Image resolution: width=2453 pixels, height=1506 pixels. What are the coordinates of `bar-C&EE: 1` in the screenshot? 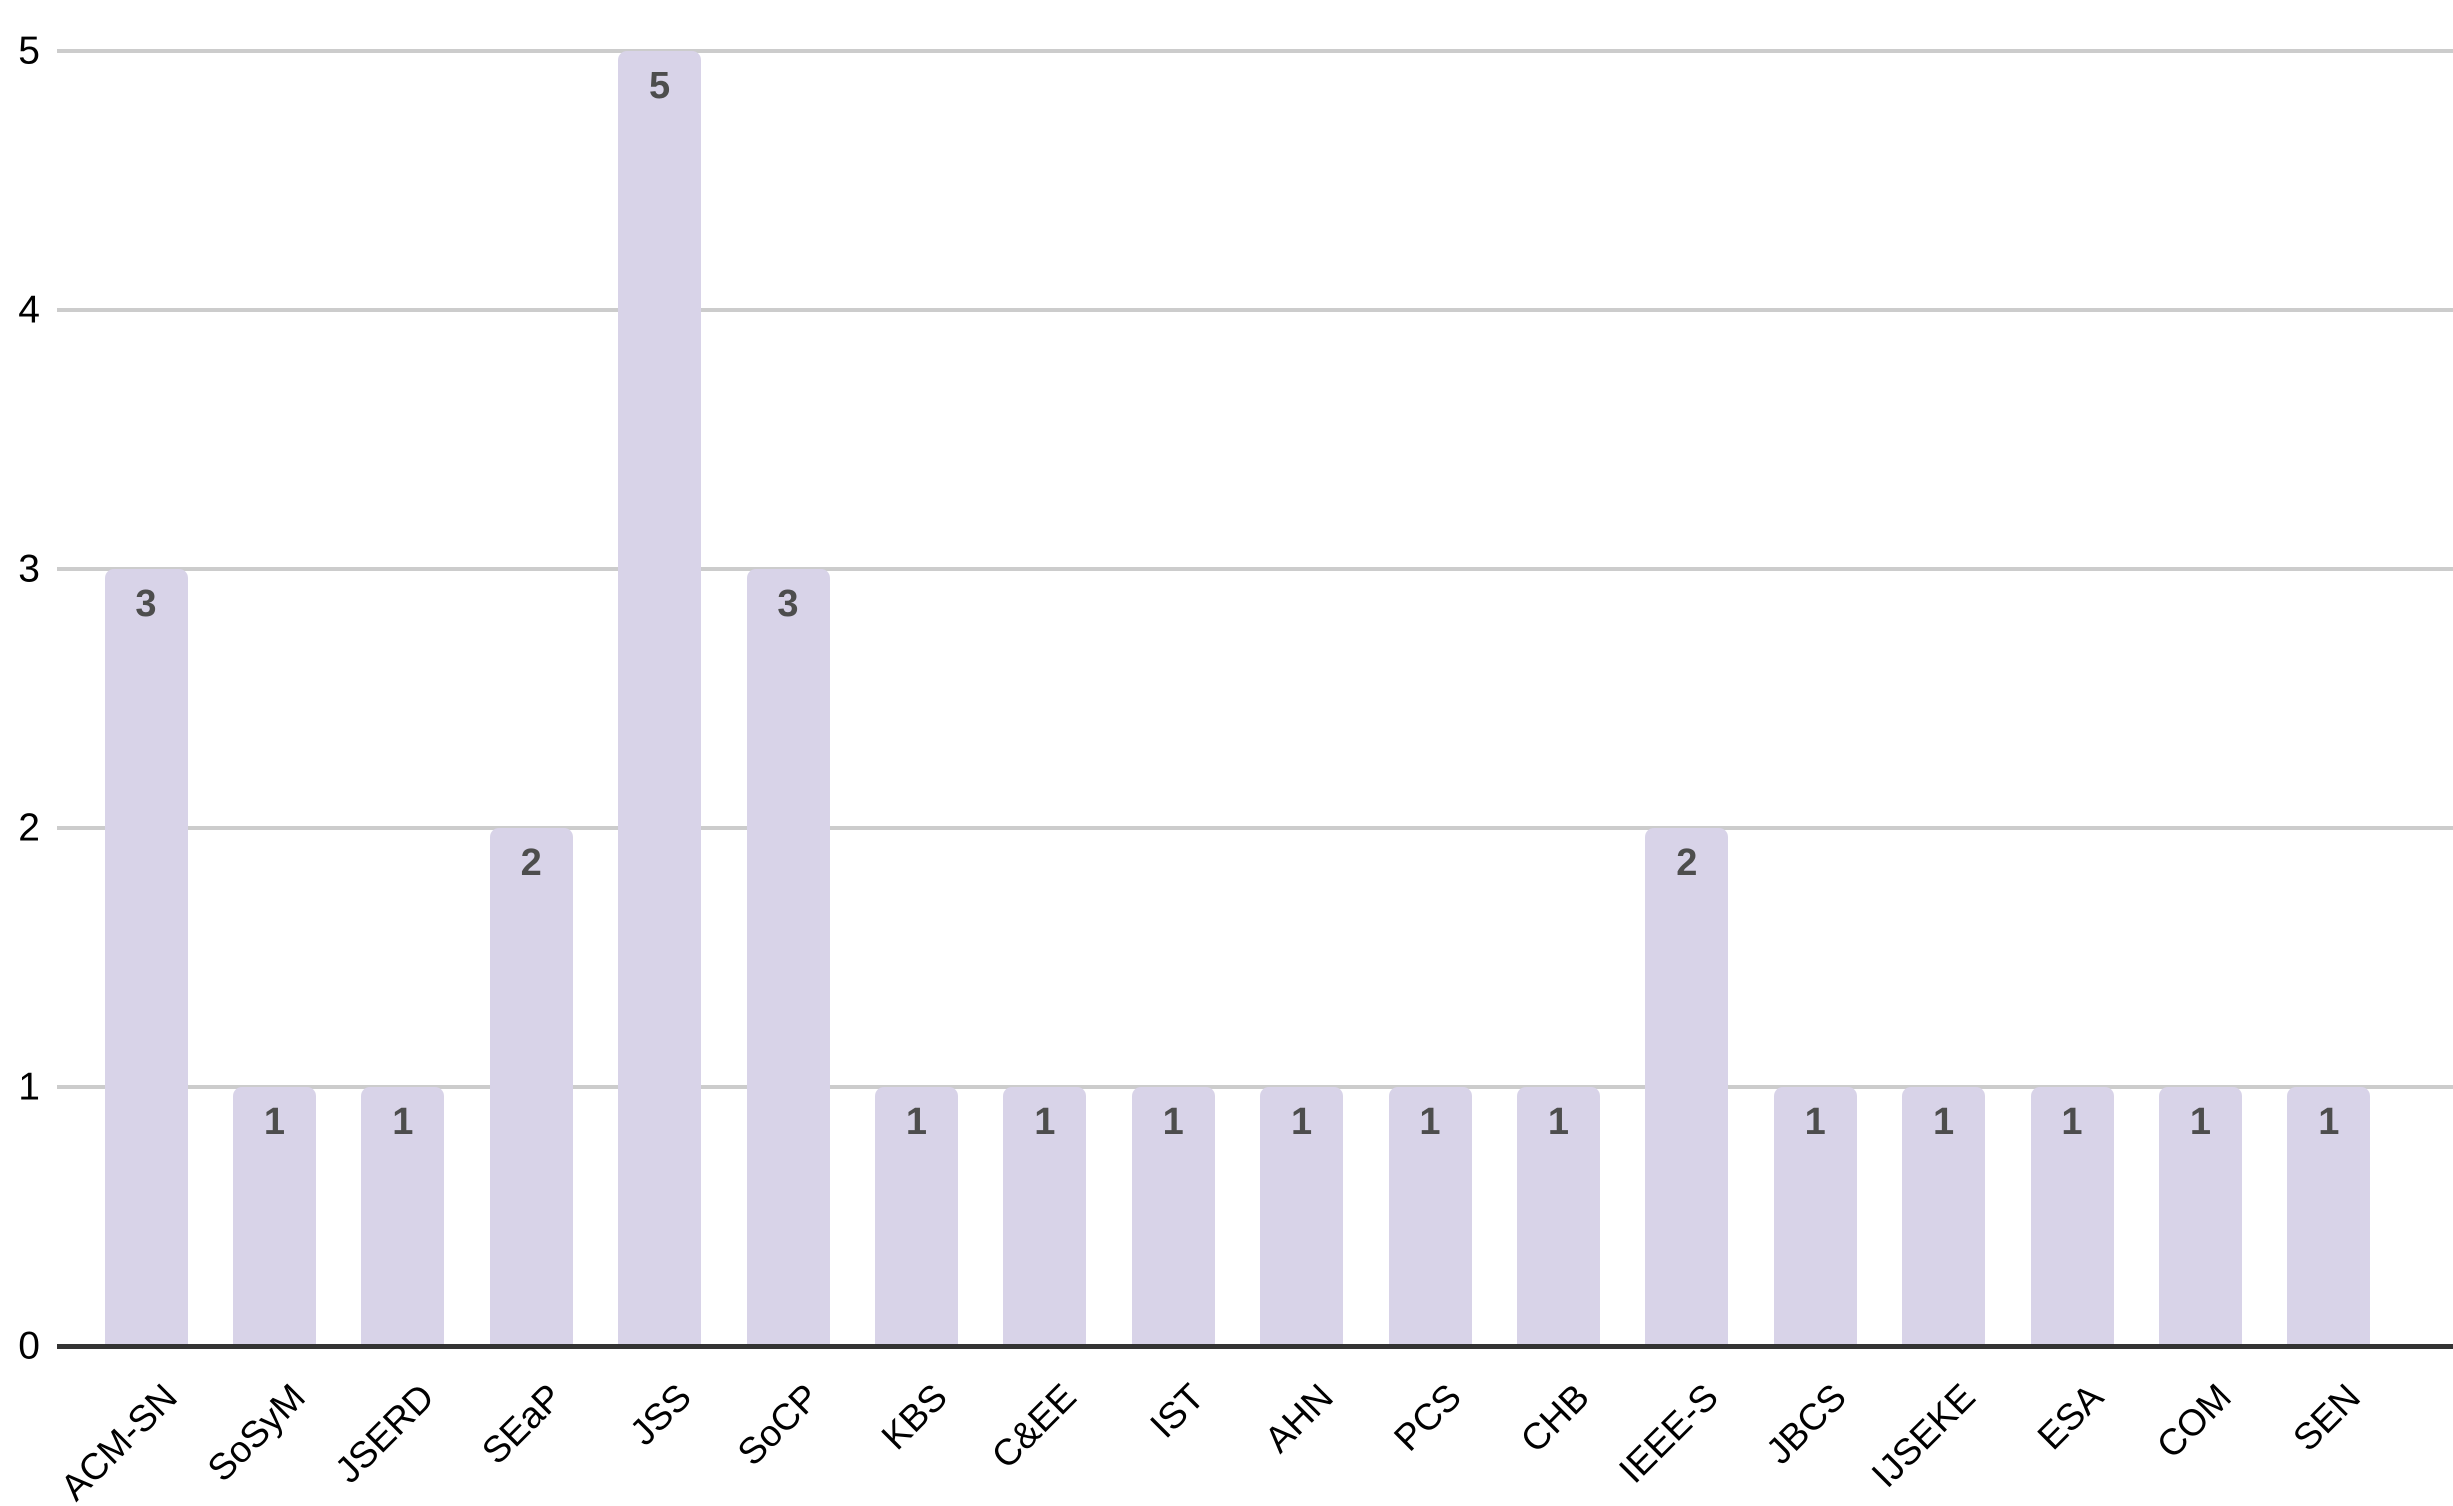 It's located at (1045, 1216).